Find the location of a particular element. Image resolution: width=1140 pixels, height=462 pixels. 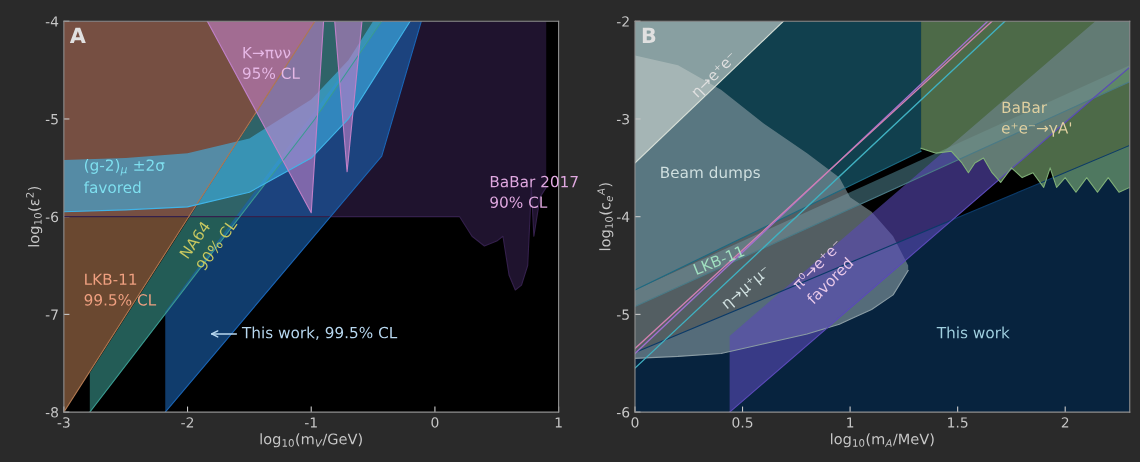

x-tick-label: -2 is located at coordinates (187, 422).